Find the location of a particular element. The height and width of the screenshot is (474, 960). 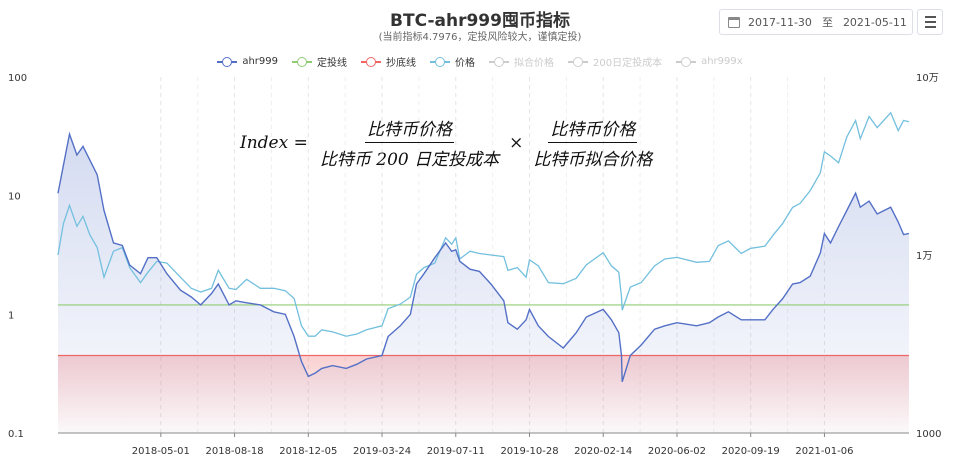

formula-fraction-2: 比特币价格 比特币拟合价格 is located at coordinates (592, 142).